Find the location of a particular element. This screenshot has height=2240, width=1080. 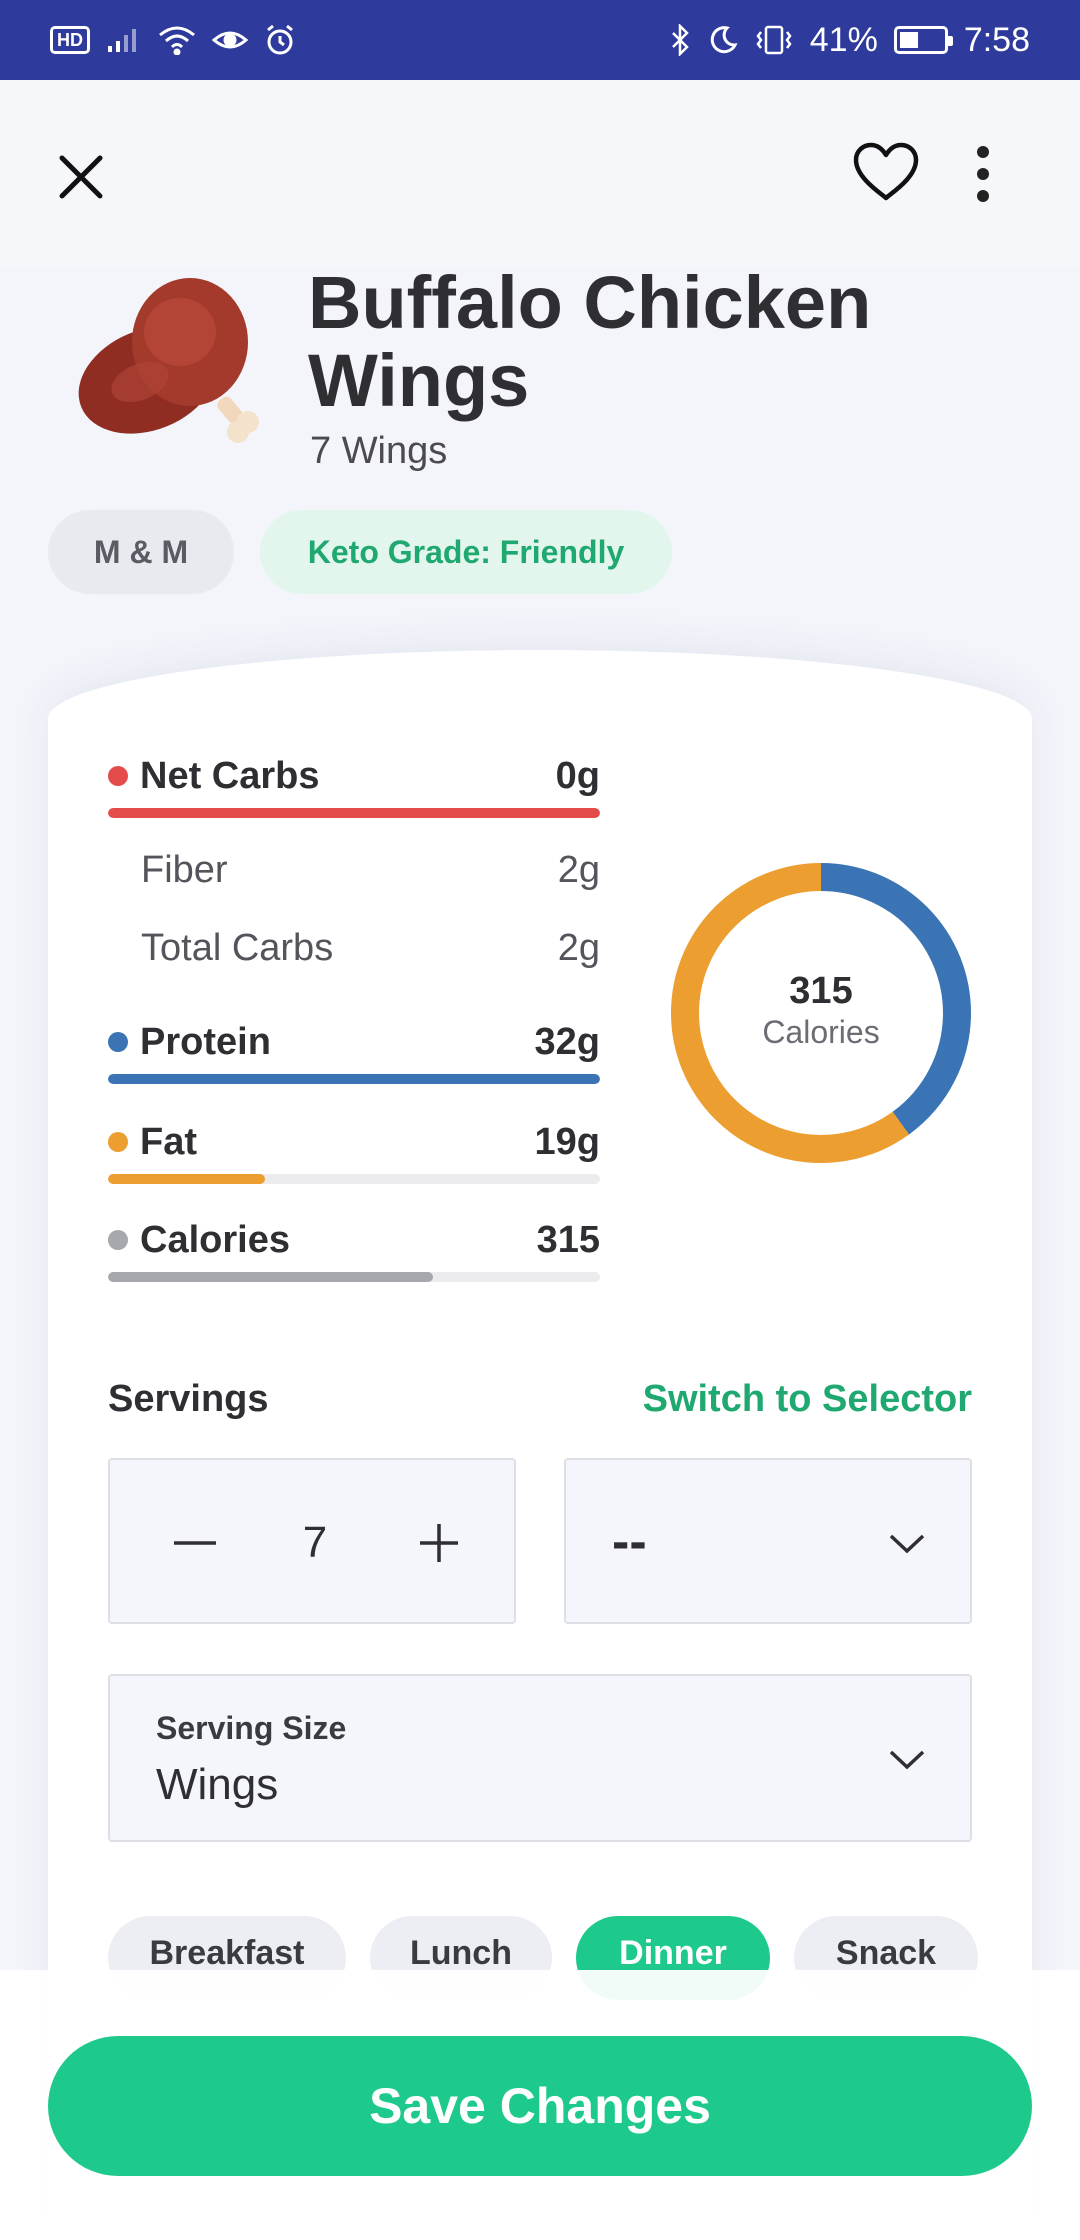

donut-segment-fat is located at coordinates (821, 1013).